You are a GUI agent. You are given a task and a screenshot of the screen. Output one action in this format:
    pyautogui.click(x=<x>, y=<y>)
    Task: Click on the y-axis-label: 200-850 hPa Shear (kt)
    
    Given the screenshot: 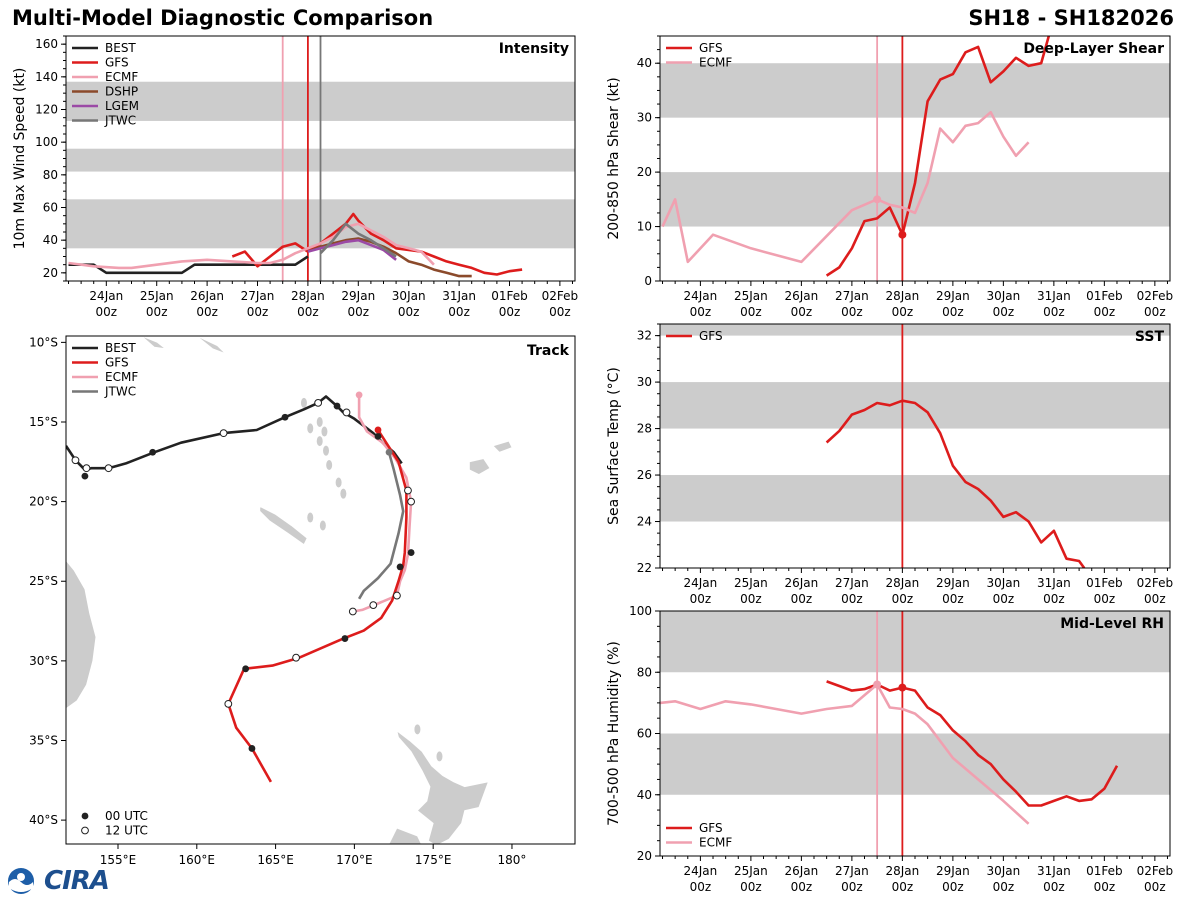 What is the action you would take?
    pyautogui.click(x=614, y=158)
    